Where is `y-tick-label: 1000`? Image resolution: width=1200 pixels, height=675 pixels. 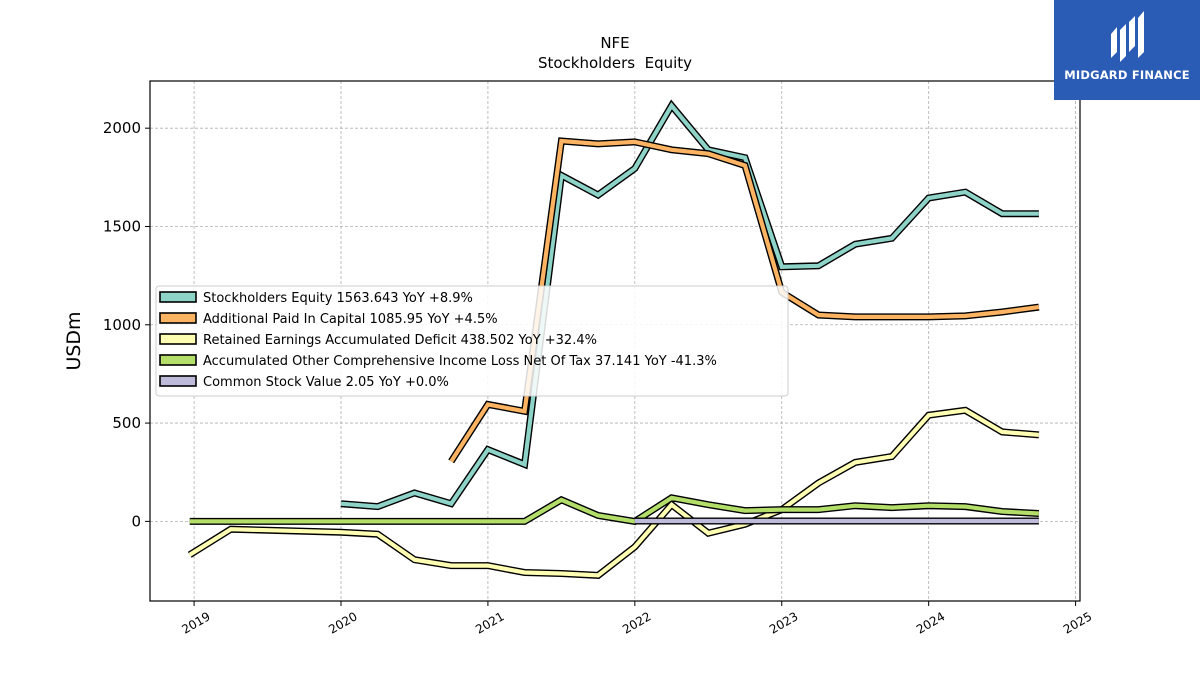 y-tick-label: 1000 is located at coordinates (122, 325).